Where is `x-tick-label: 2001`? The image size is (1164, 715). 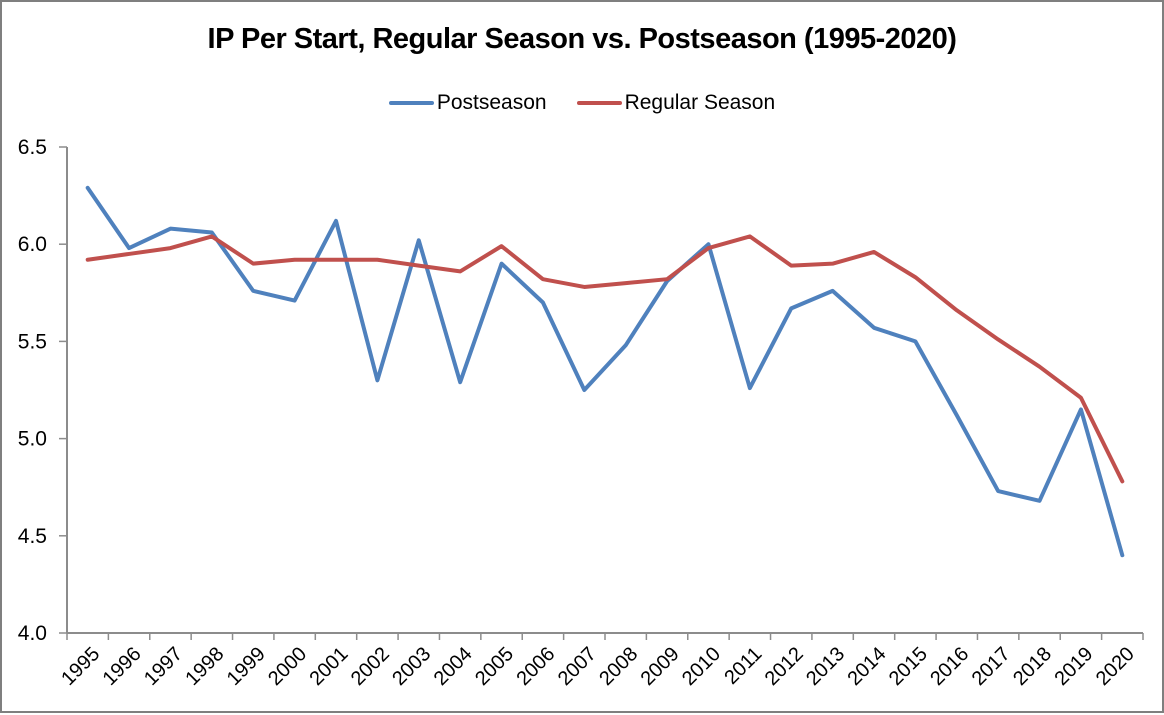 x-tick-label: 2001 is located at coordinates (329, 666).